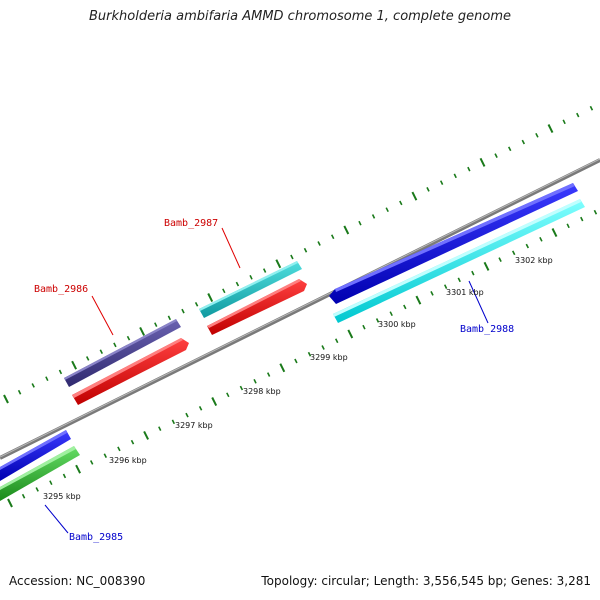 This screenshot has height=600, width=600. I want to click on feature-bamb-2985-green, so click(40, 473).